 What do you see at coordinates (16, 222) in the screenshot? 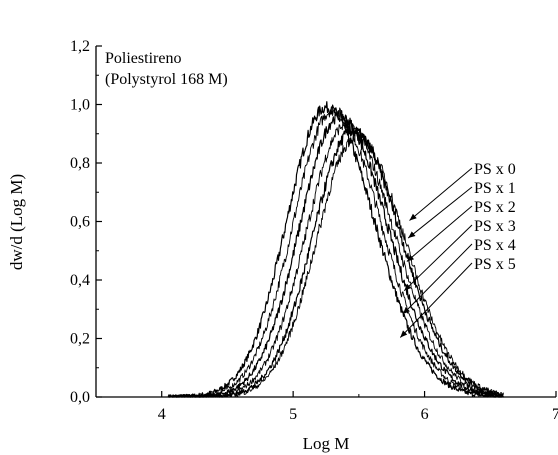
I see `y-axis-label: dw/d (Log M)` at bounding box center [16, 222].